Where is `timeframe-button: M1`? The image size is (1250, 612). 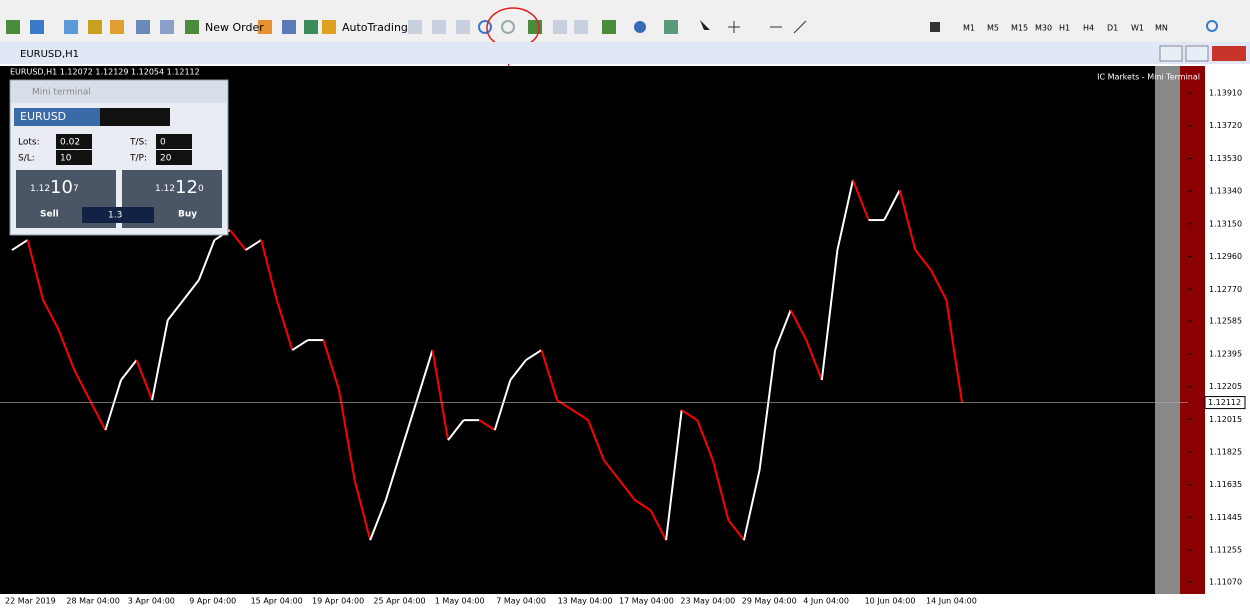 timeframe-button: M1 is located at coordinates (969, 28).